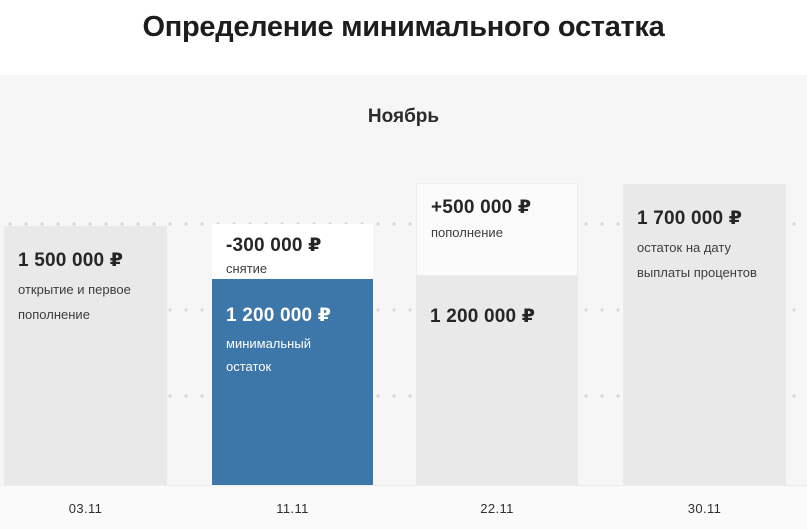  Describe the element at coordinates (292, 382) in the screenshot. I see `minimum-balance-bar-11-11: 1 200 000 ₽ минимальный остаток` at that location.